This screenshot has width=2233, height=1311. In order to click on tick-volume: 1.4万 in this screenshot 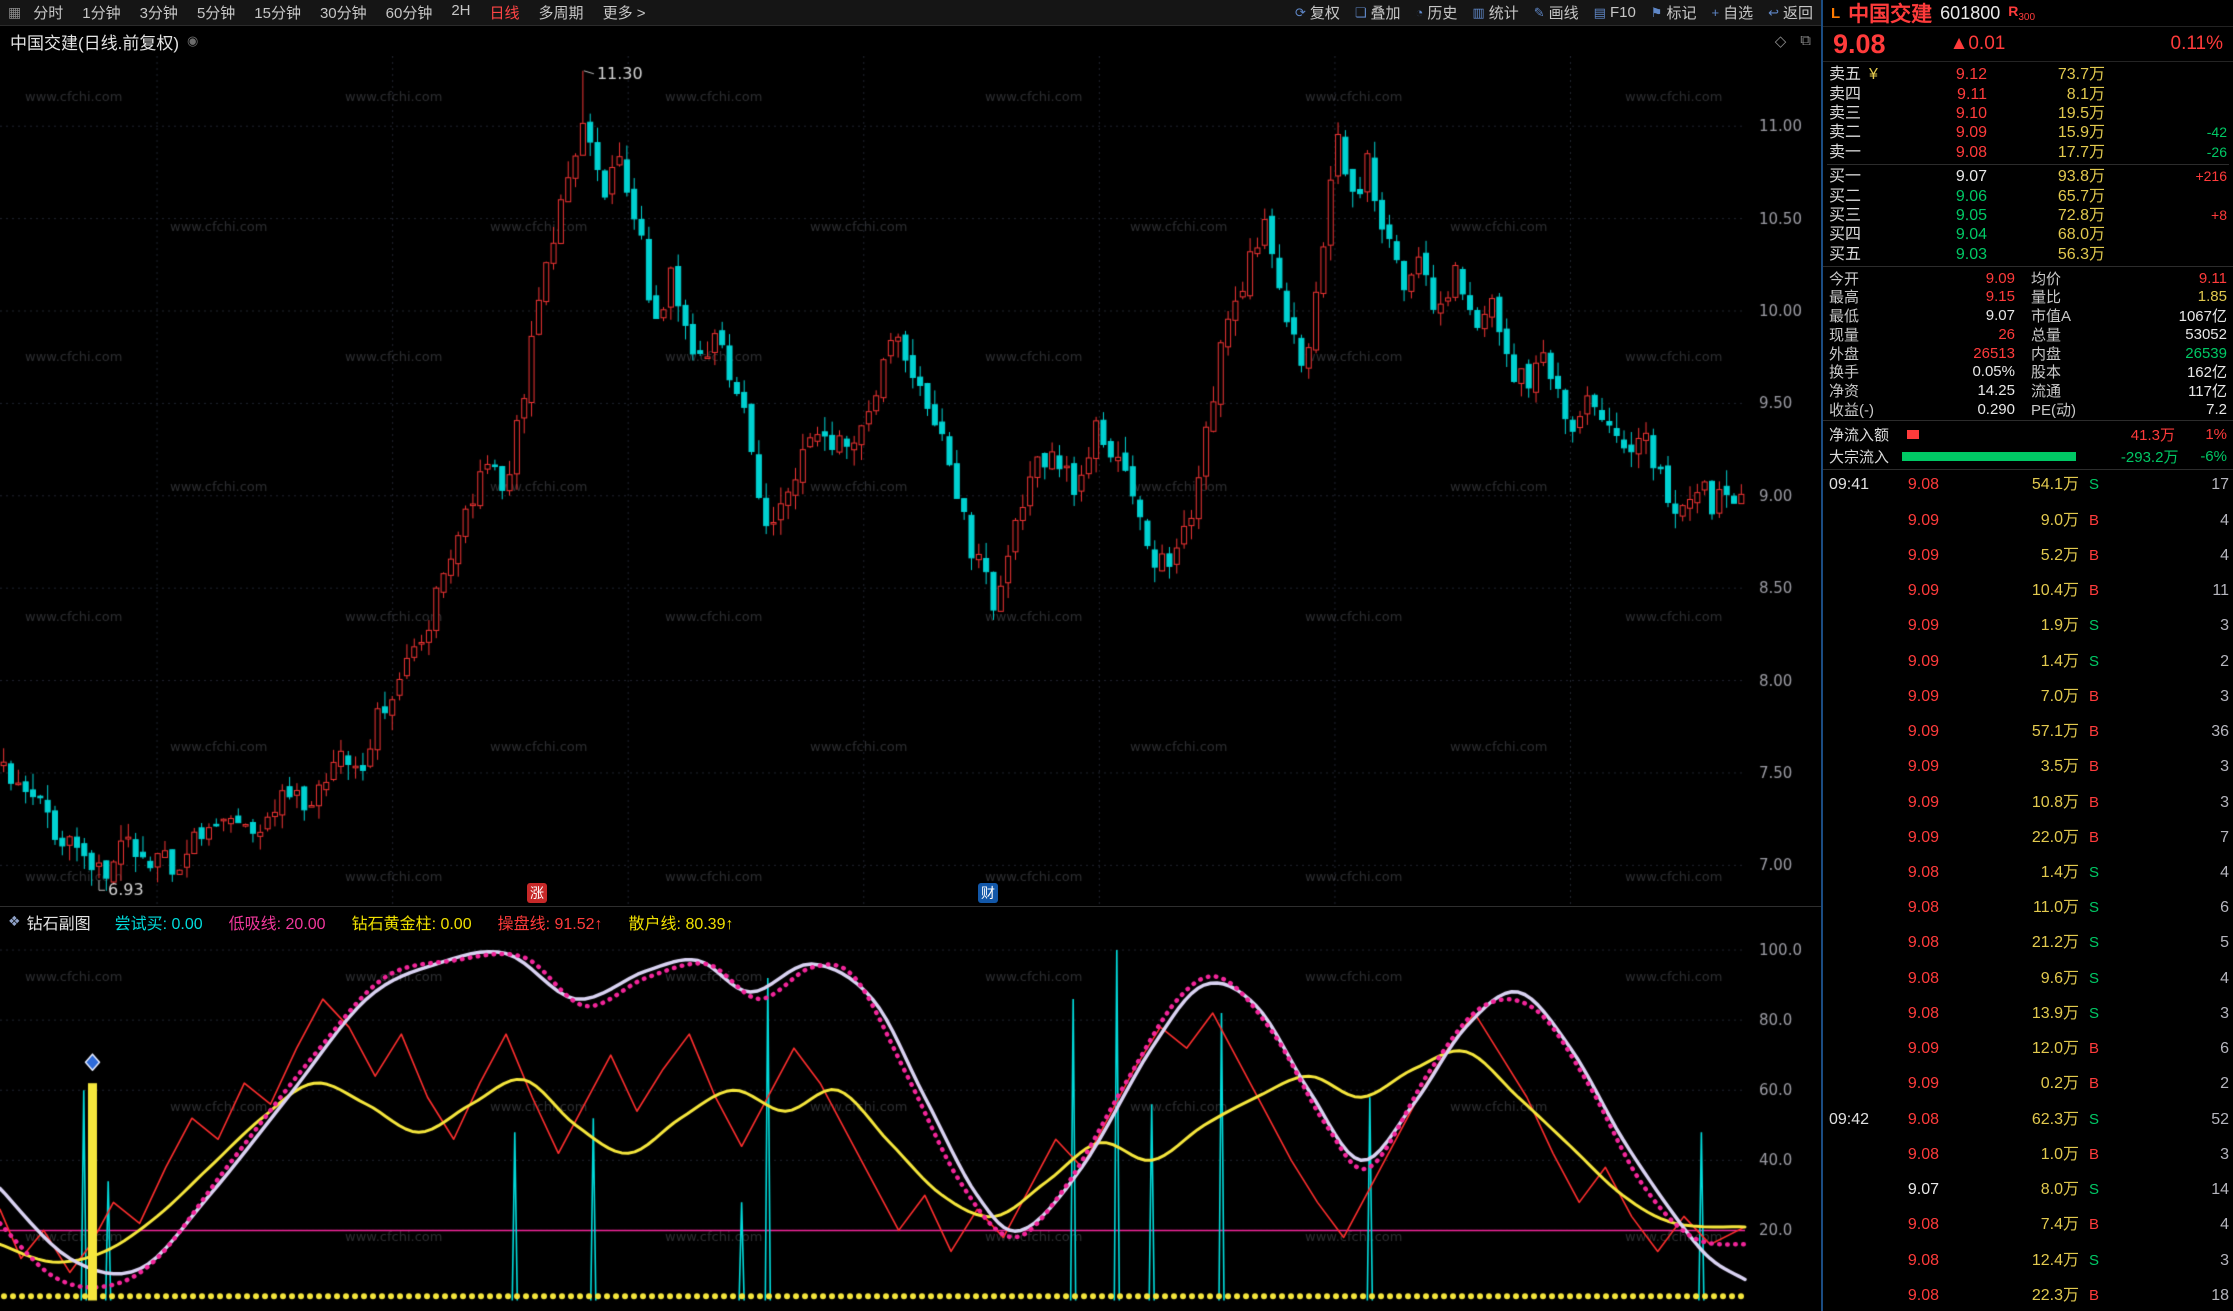, I will do `click(2059, 872)`.